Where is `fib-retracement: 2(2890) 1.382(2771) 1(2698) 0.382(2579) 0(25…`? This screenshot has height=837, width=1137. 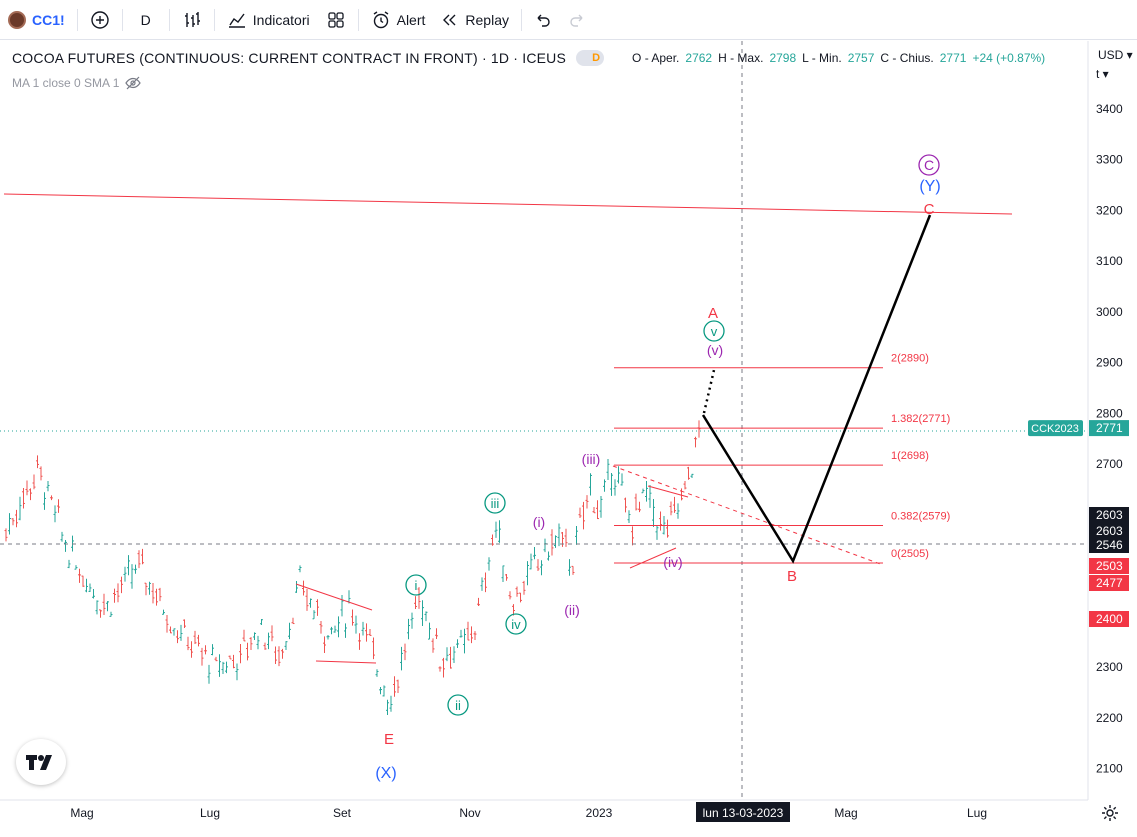
fib-retracement: 2(2890) 1.382(2771) 1(2698) 0.382(2579) 0(25… is located at coordinates (782, 458).